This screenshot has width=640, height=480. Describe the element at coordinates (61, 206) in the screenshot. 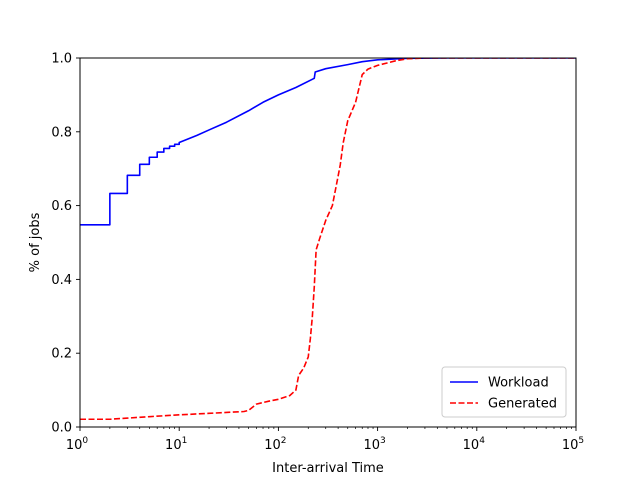

I see `y-tick-label: 0.6` at that location.